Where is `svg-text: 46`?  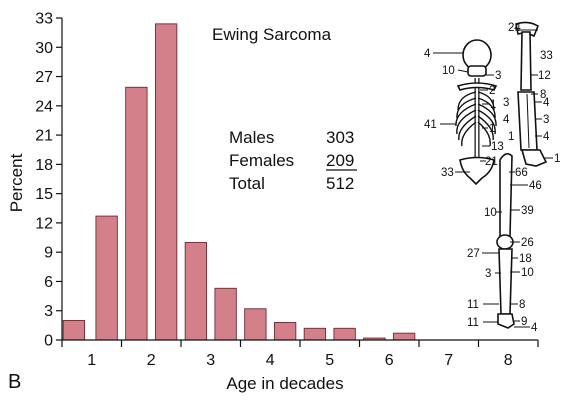 svg-text: 46 is located at coordinates (535, 186).